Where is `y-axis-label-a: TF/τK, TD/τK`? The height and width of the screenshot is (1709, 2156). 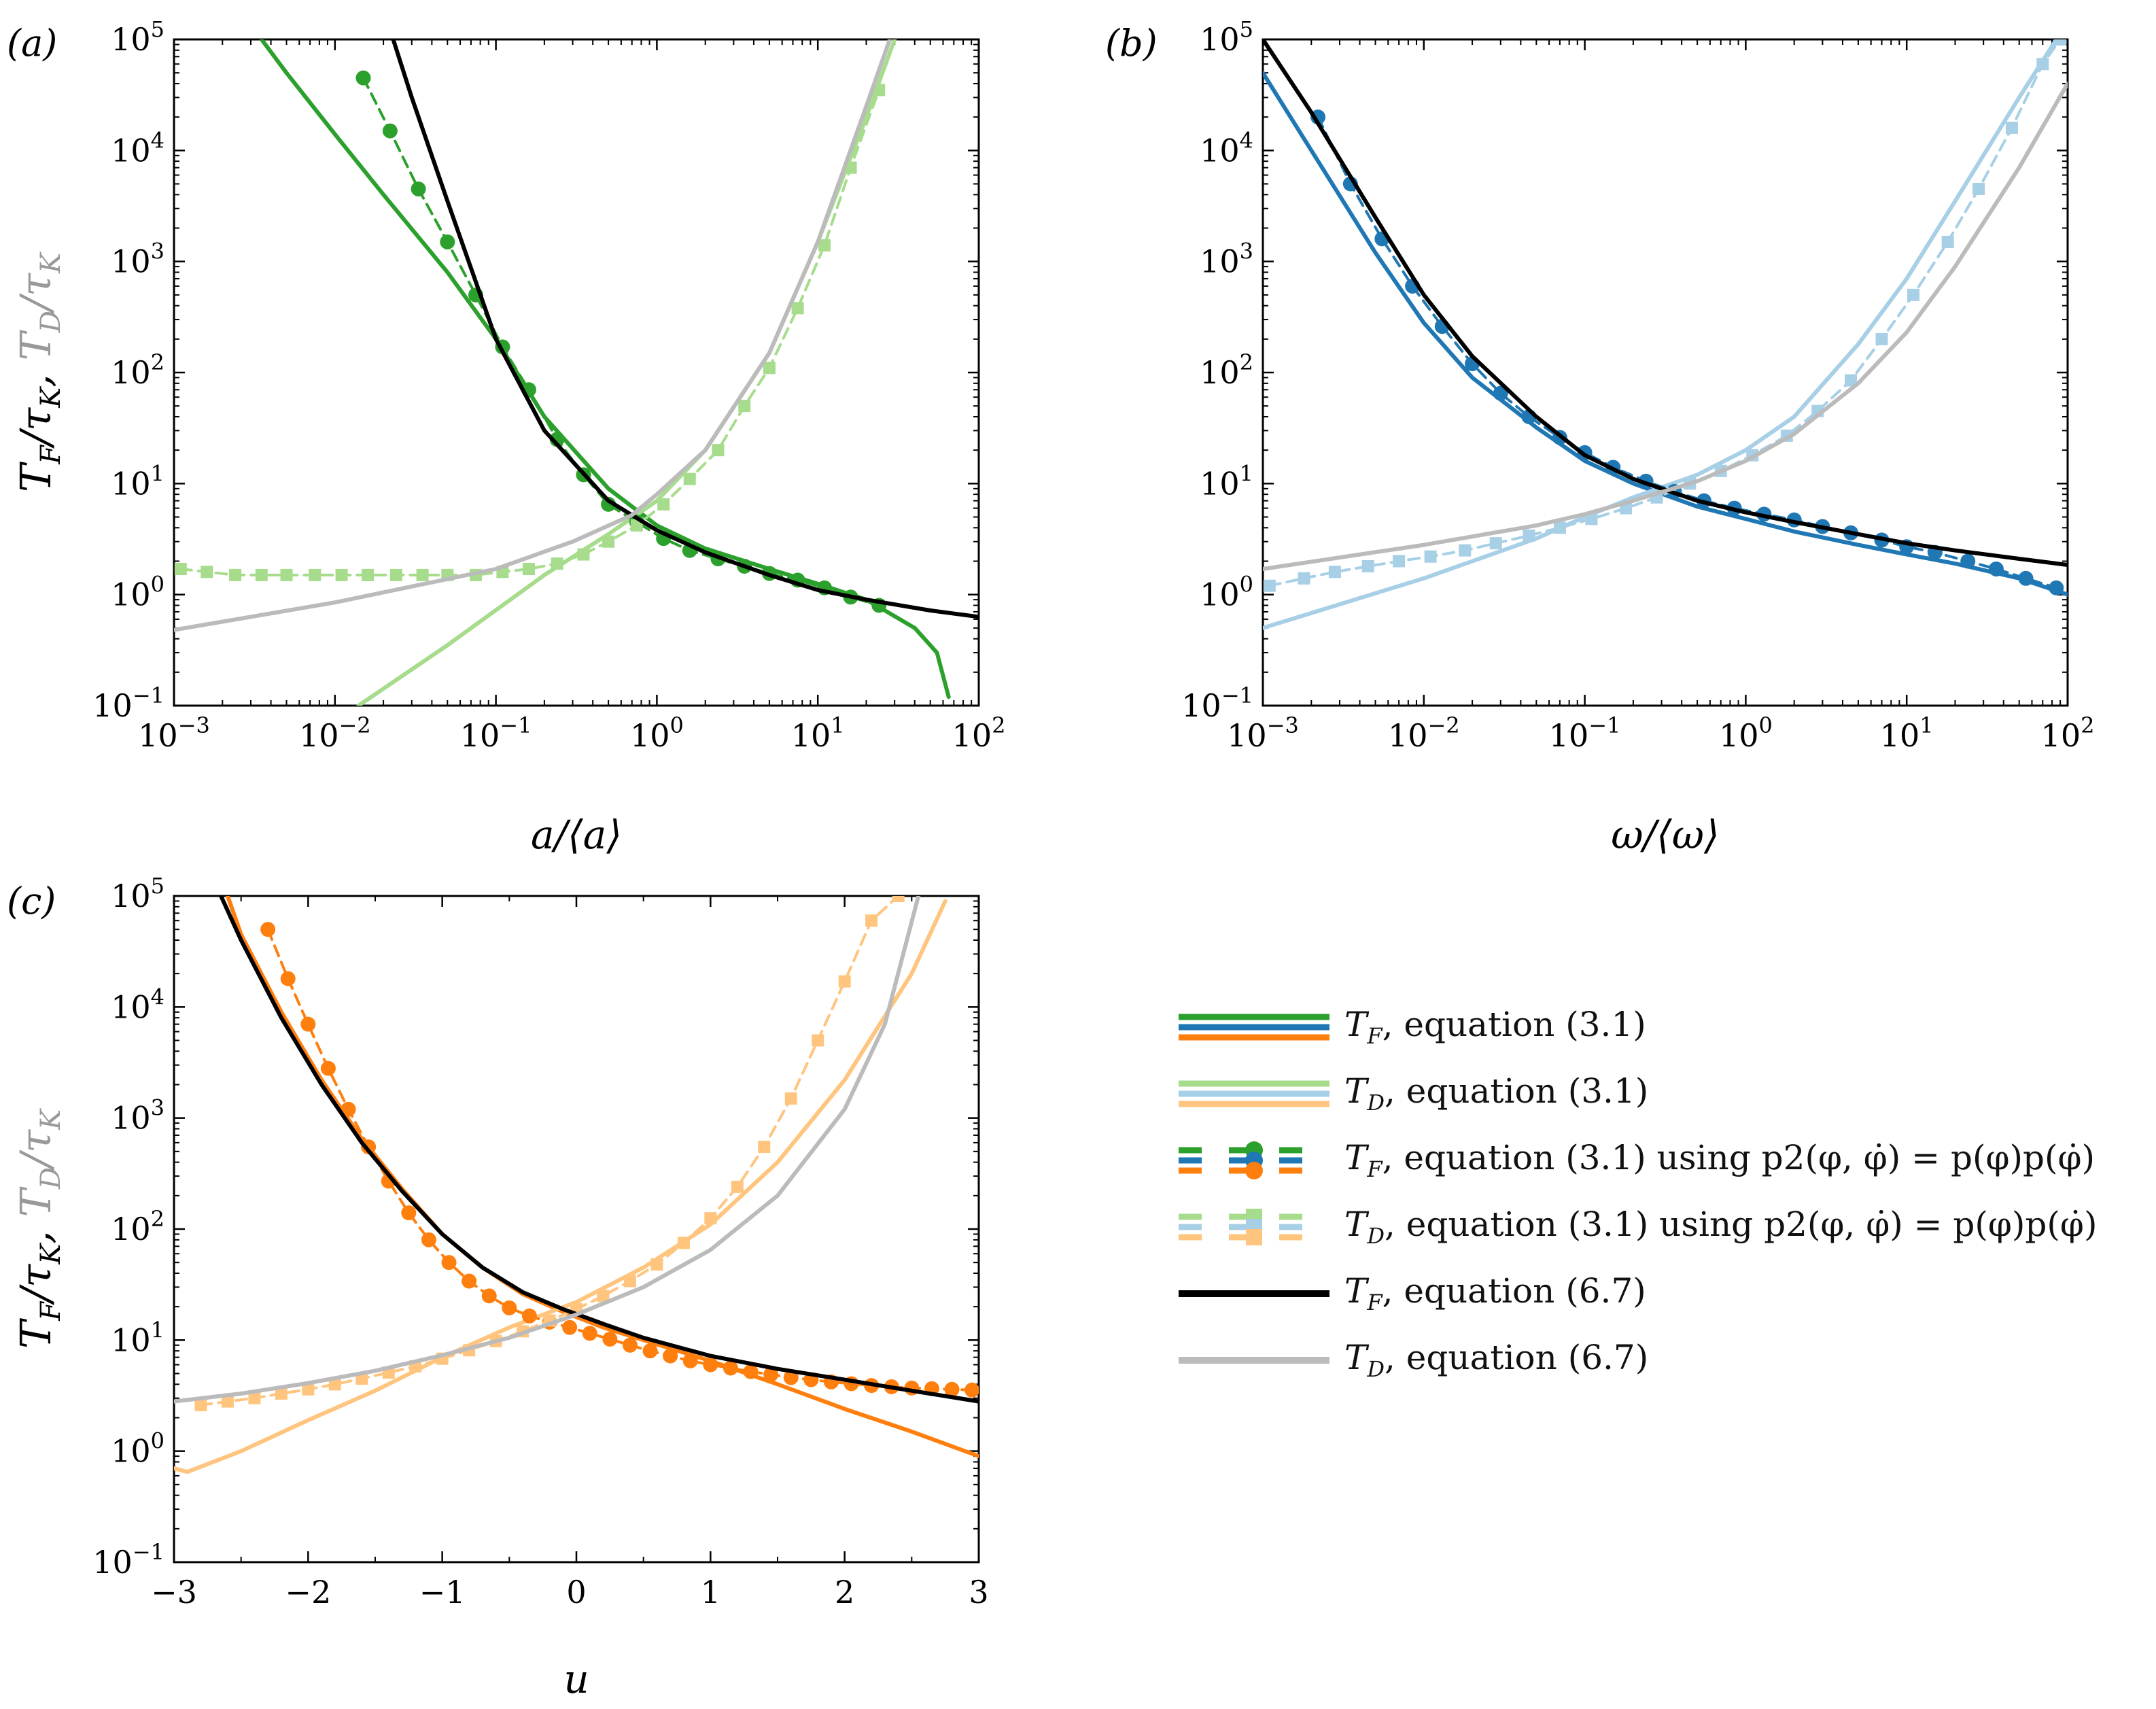 y-axis-label-a: TF/τK, TD/τK is located at coordinates (39, 372).